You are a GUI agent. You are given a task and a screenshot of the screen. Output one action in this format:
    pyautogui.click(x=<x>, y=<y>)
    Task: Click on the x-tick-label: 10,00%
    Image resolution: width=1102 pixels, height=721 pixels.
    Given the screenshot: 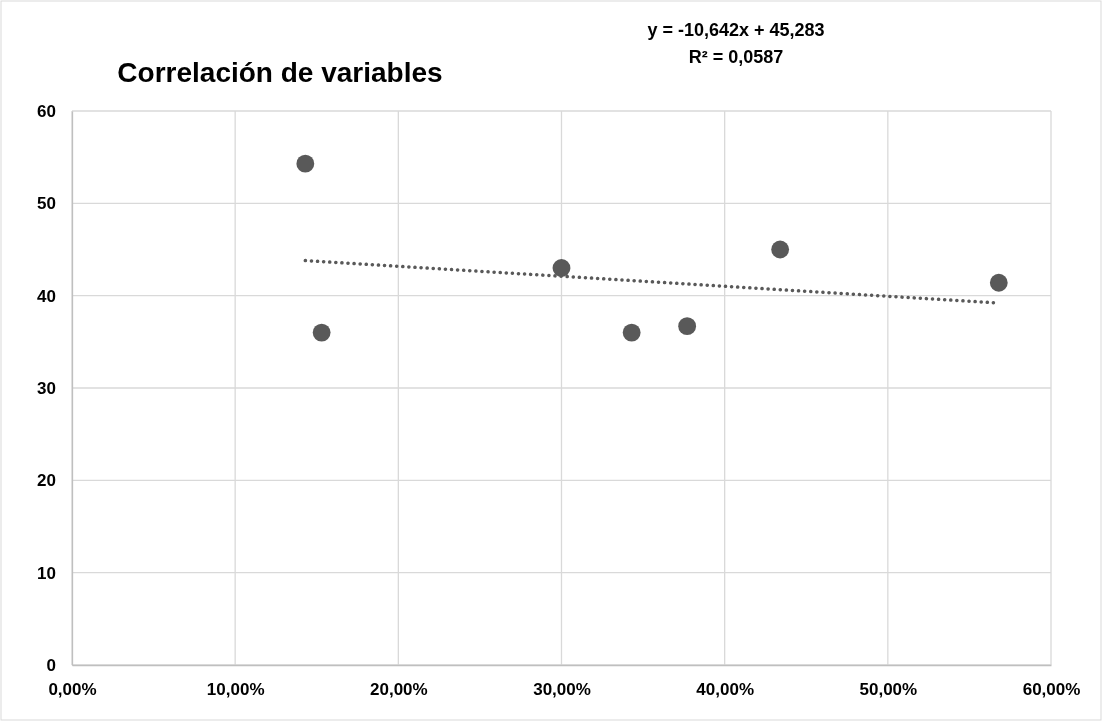 What is the action you would take?
    pyautogui.click(x=235, y=690)
    